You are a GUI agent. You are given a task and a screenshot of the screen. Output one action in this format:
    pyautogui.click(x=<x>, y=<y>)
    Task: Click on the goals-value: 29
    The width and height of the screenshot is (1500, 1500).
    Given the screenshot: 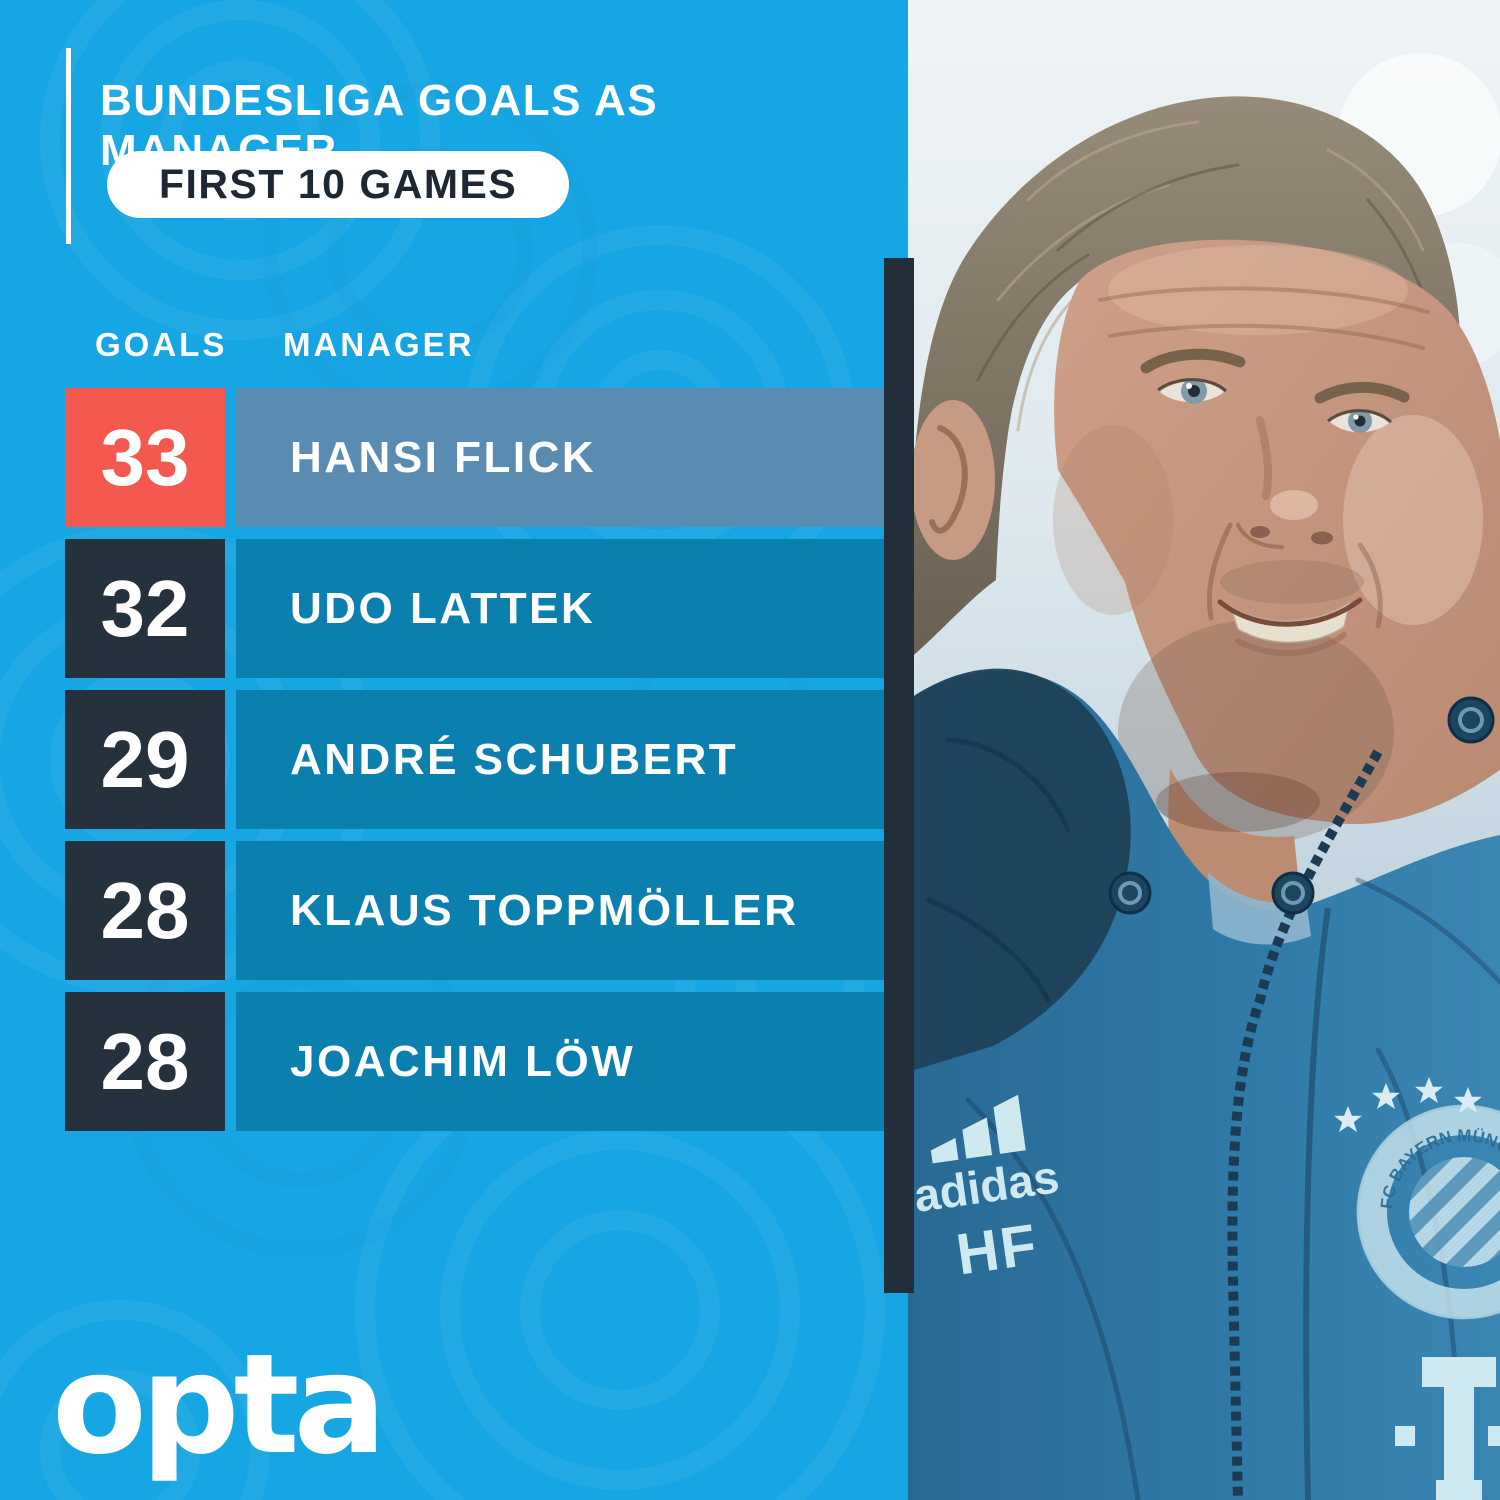 What is the action you would take?
    pyautogui.click(x=145, y=759)
    